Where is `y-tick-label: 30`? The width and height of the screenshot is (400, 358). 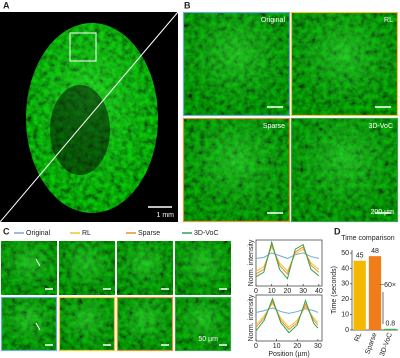
y-tick-label: 30 is located at coordinates (345, 284).